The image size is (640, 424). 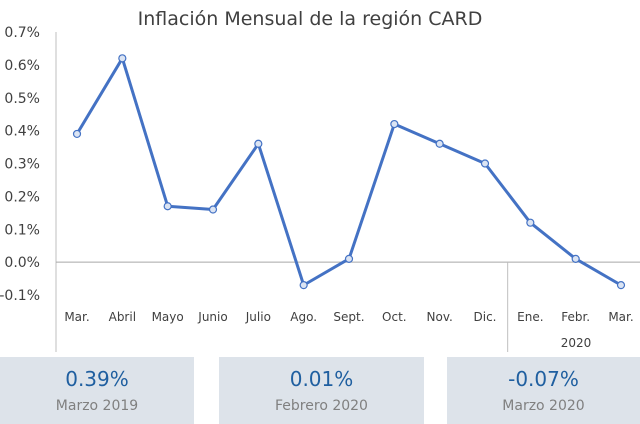 What do you see at coordinates (168, 317) in the screenshot?
I see `x-tick-label: Mayo` at bounding box center [168, 317].